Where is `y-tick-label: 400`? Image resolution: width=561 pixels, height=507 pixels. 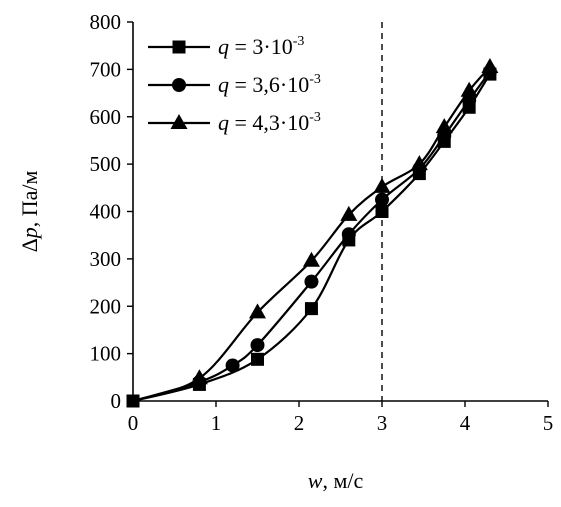
y-tick-label: 400 is located at coordinates (106, 212).